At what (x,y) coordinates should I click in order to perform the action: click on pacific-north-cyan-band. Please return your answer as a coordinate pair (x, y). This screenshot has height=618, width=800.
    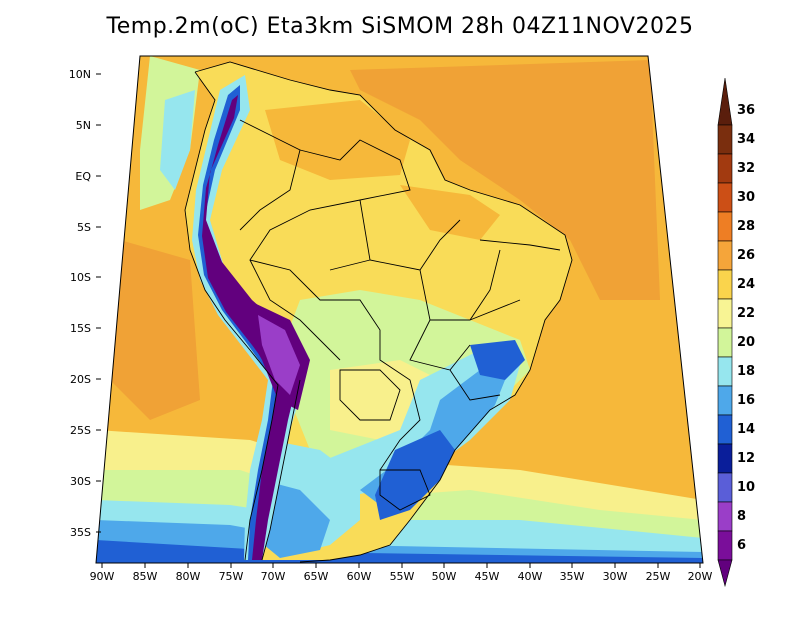
    Looking at the image, I should click on (177, 140).